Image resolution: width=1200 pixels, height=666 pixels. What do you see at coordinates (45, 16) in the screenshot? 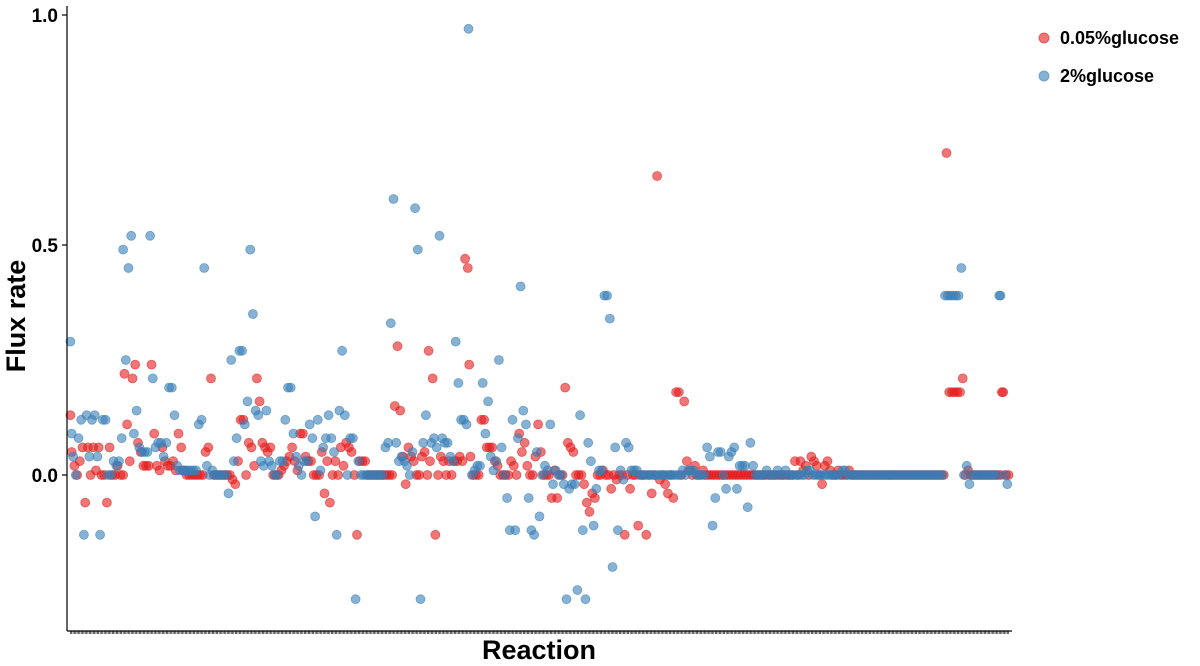
I see `y-tick-label: 1.0` at bounding box center [45, 16].